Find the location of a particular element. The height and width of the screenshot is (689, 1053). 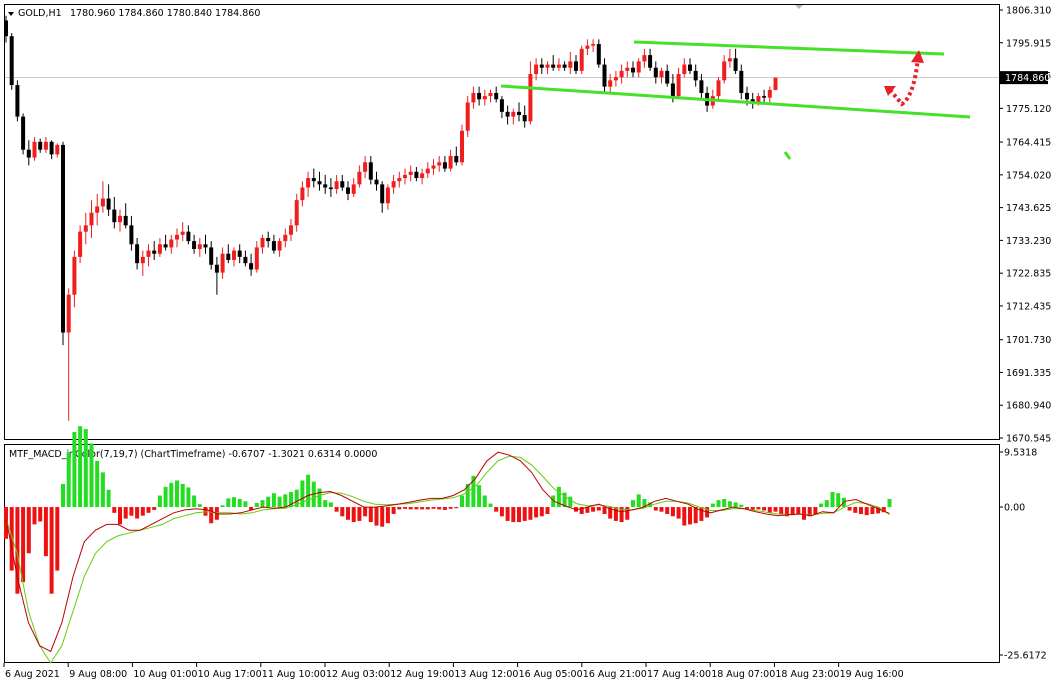

time-tick-label: 10 Aug 01:00 is located at coordinates (165, 674).